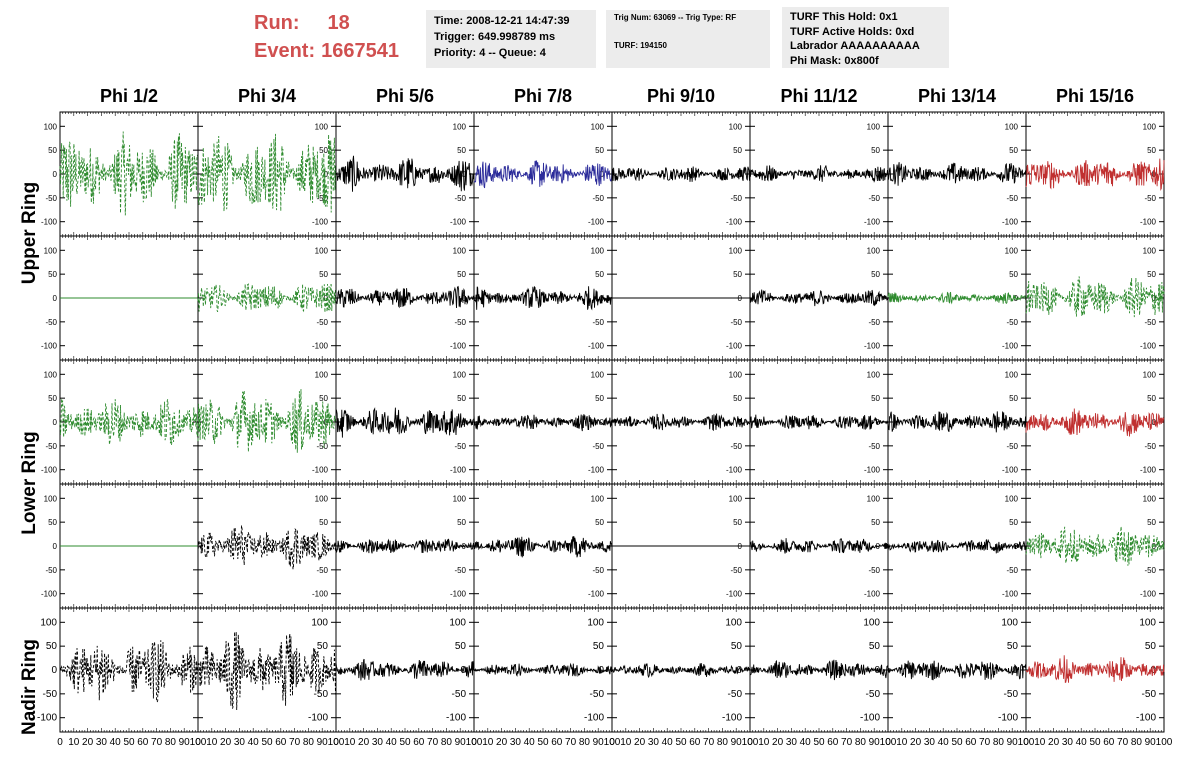  What do you see at coordinates (1095, 175) in the screenshot?
I see `waveform-r0-c7` at bounding box center [1095, 175].